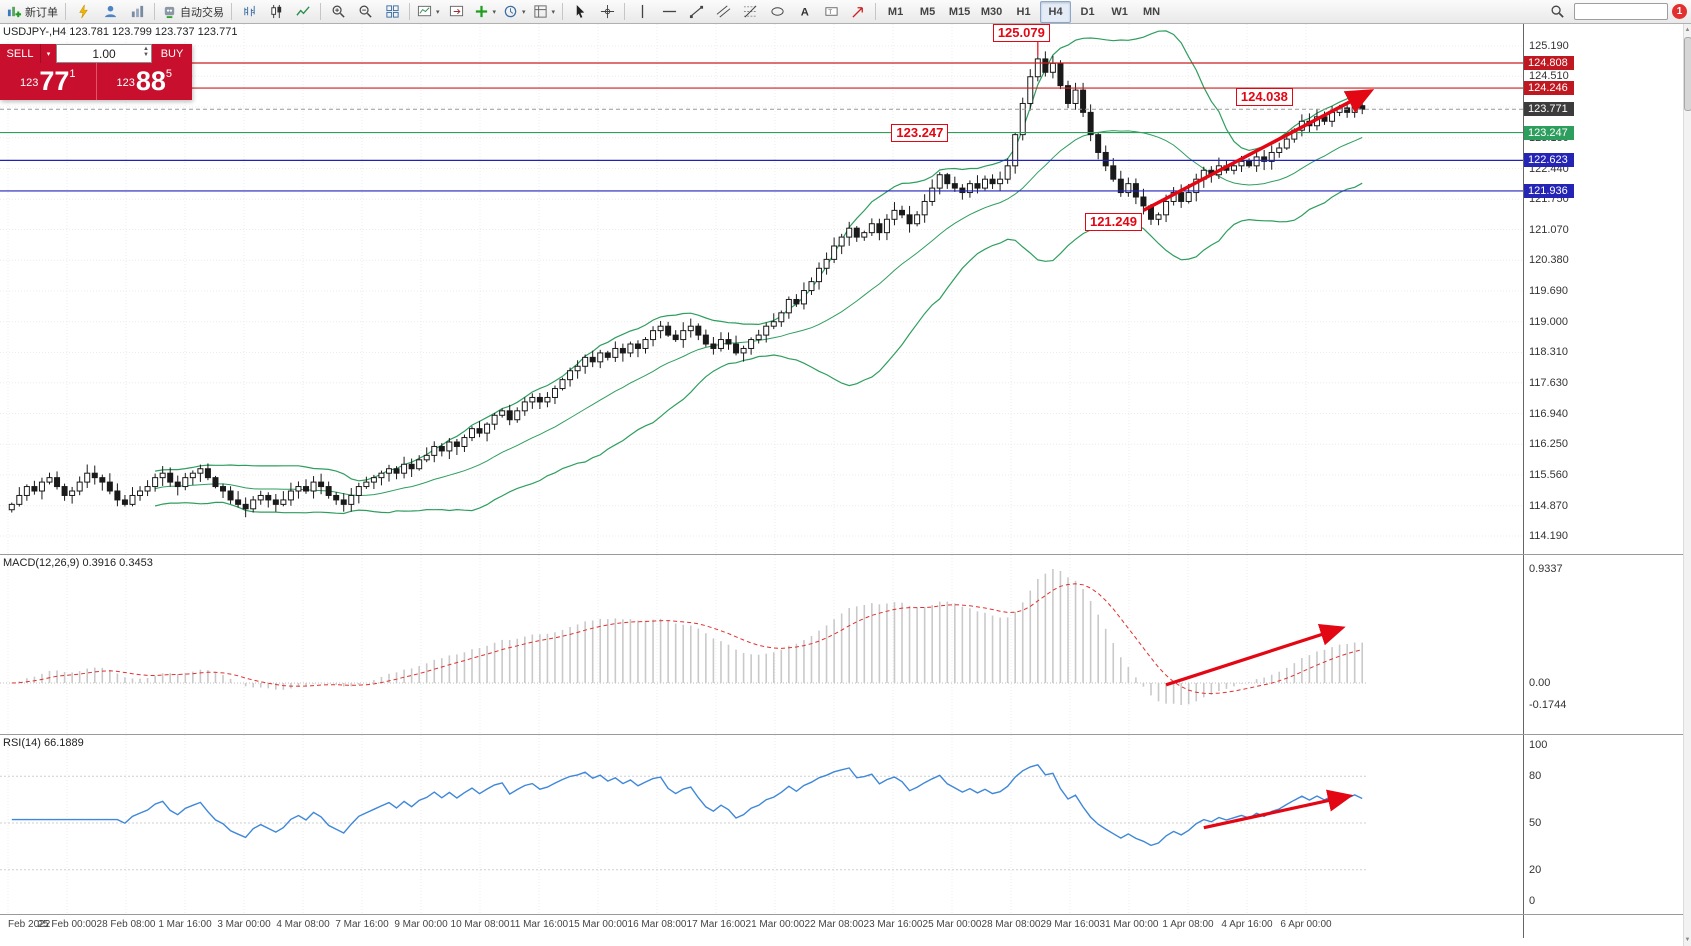 The image size is (1691, 946). I want to click on text-tool: A, so click(804, 12).